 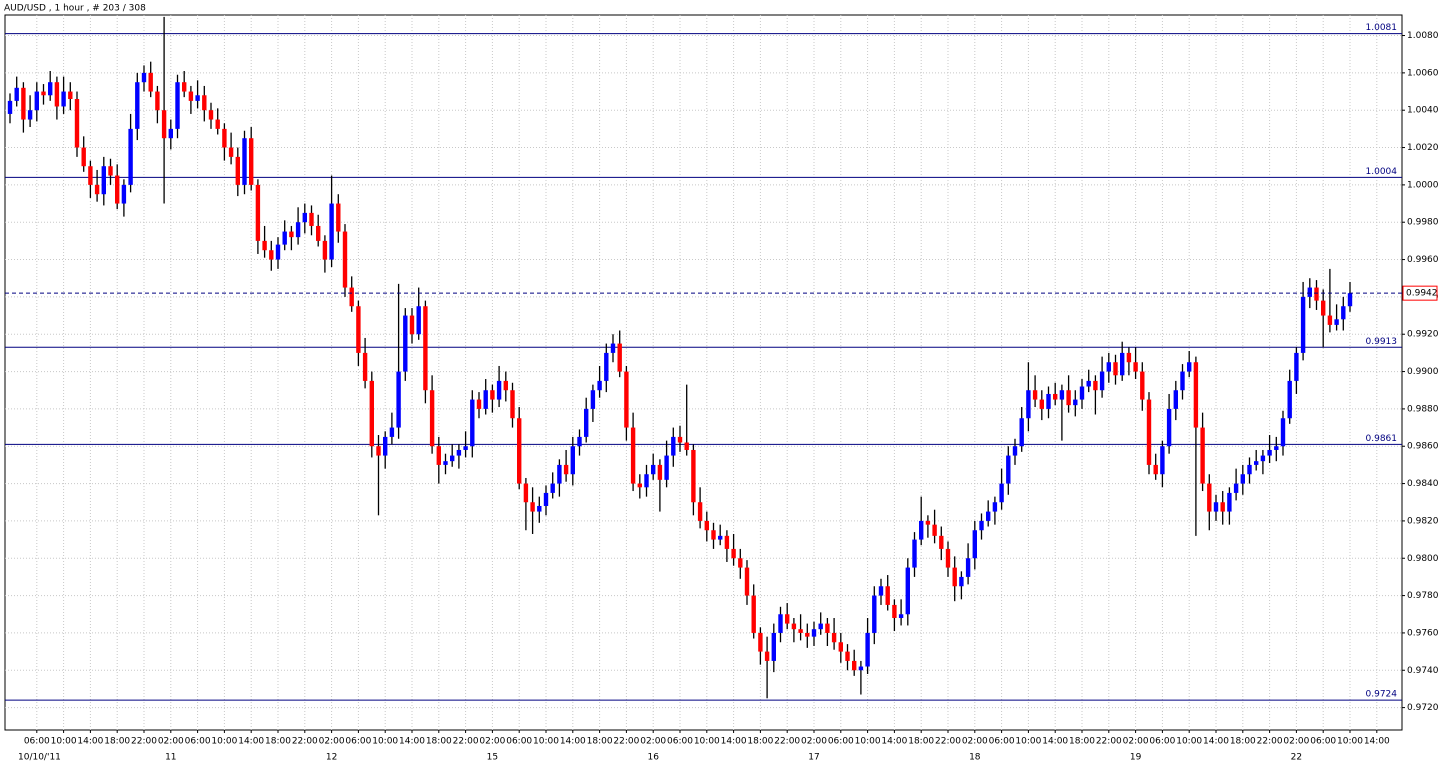 I want to click on date-label: 18, so click(x=975, y=758).